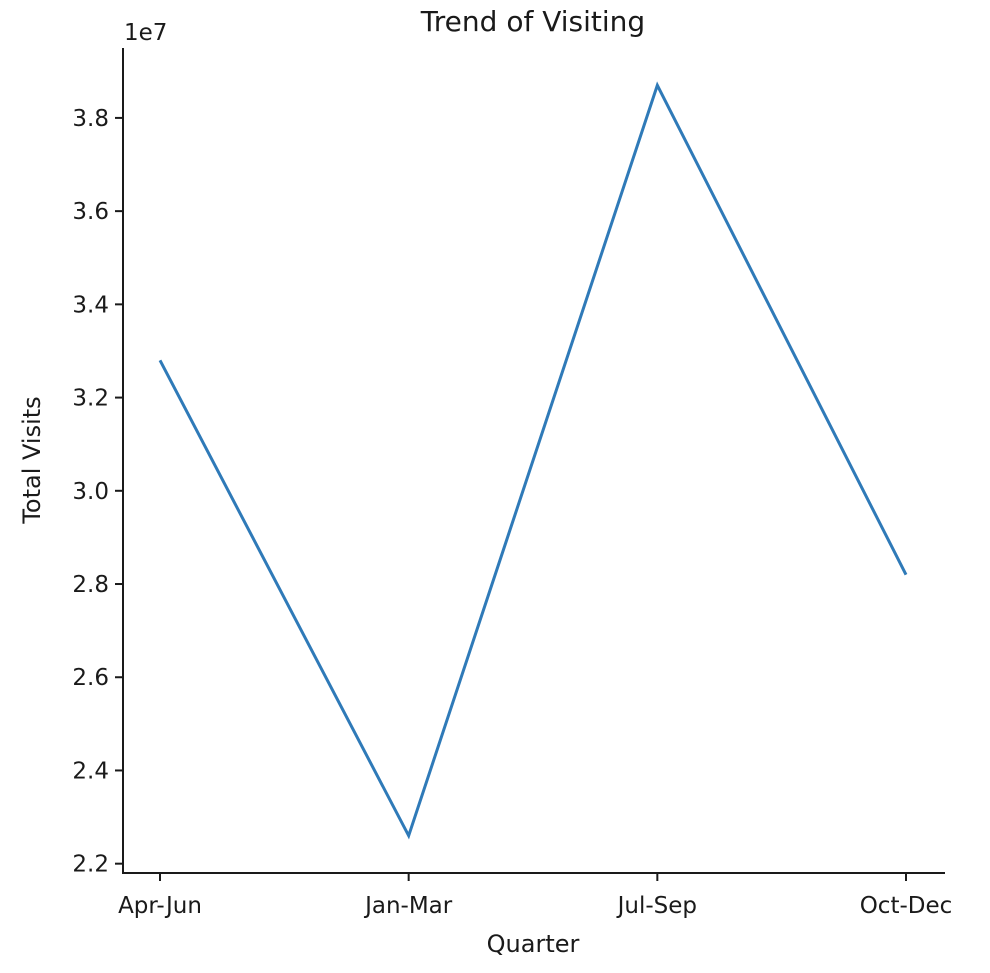 Image resolution: width=990 pixels, height=973 pixels. I want to click on y-tick-label: 3.6, so click(90, 212).